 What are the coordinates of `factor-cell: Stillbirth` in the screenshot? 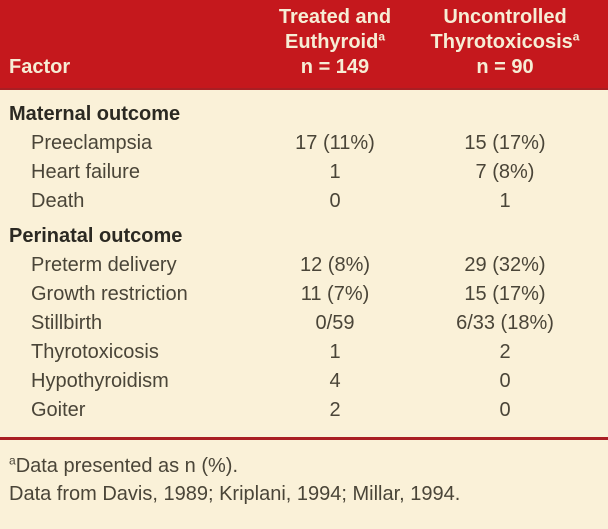 It's located at (67, 323).